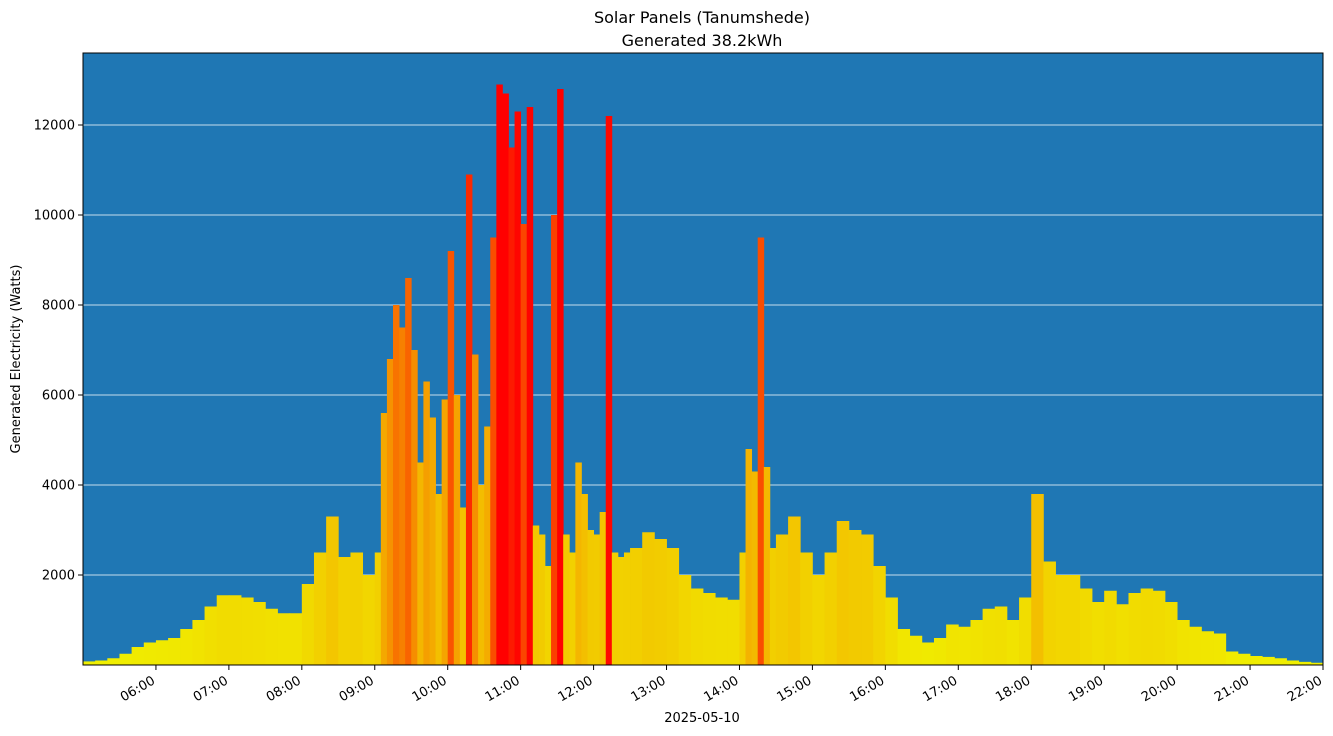 The height and width of the screenshot is (736, 1333). Describe the element at coordinates (1086, 689) in the screenshot. I see `x-tick-label: 19:00` at that location.